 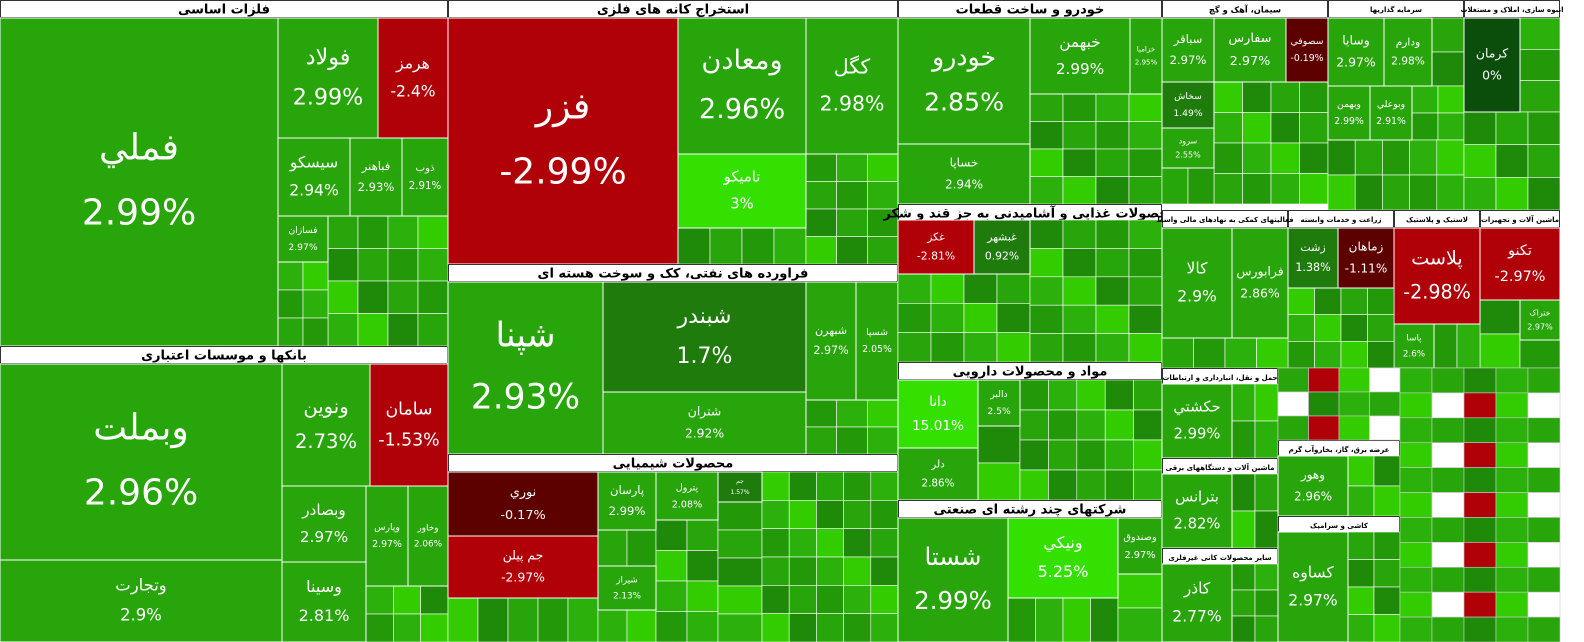 I want to click on tile-label: شپنا, so click(x=525, y=336).